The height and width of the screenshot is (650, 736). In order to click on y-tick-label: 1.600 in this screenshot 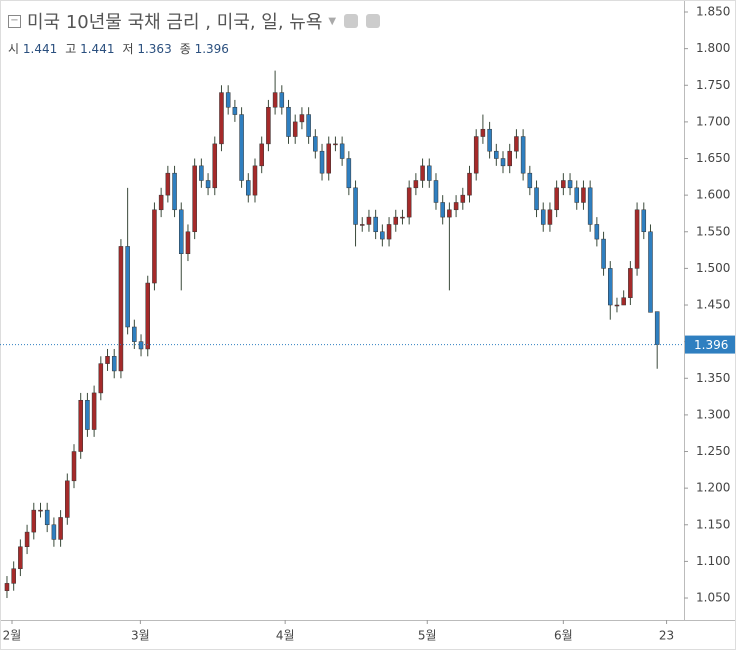, I will do `click(713, 195)`.